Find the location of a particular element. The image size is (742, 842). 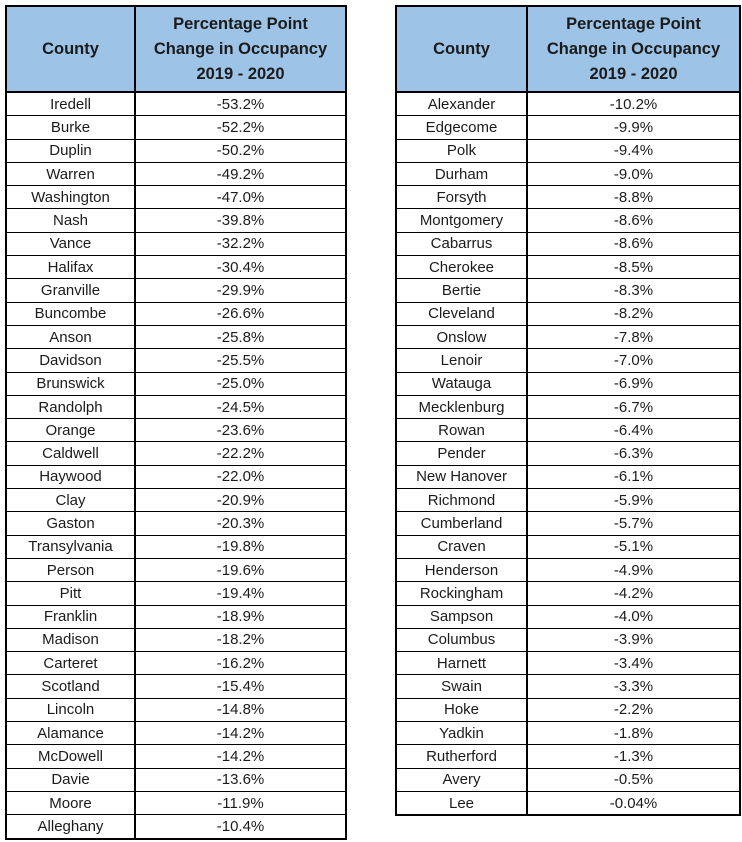

value-cell: -8.3% is located at coordinates (633, 290).